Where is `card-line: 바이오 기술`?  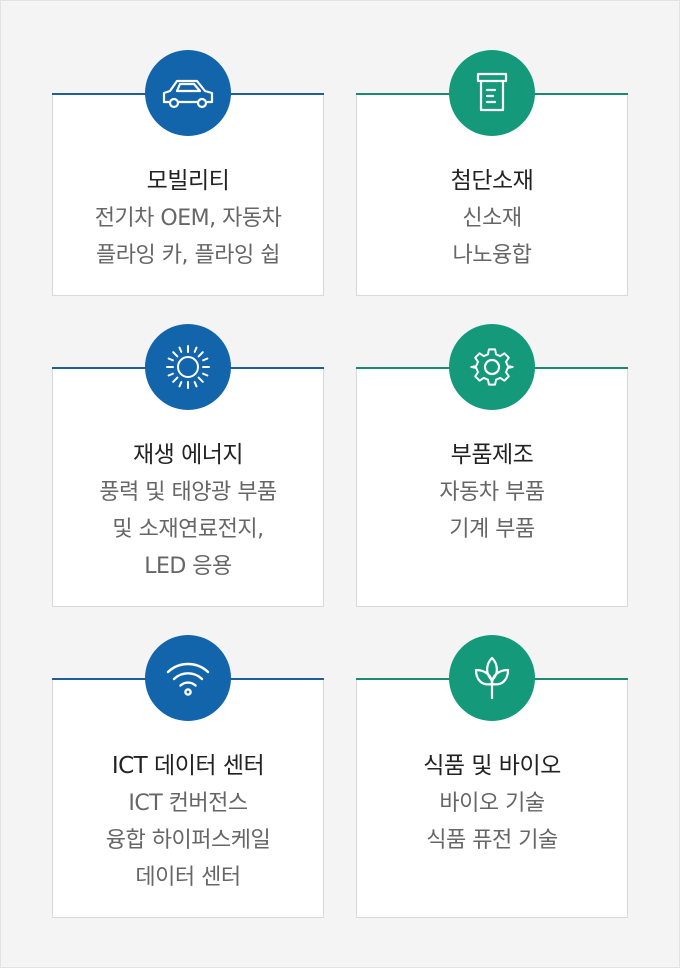
card-line: 바이오 기술 is located at coordinates (492, 803).